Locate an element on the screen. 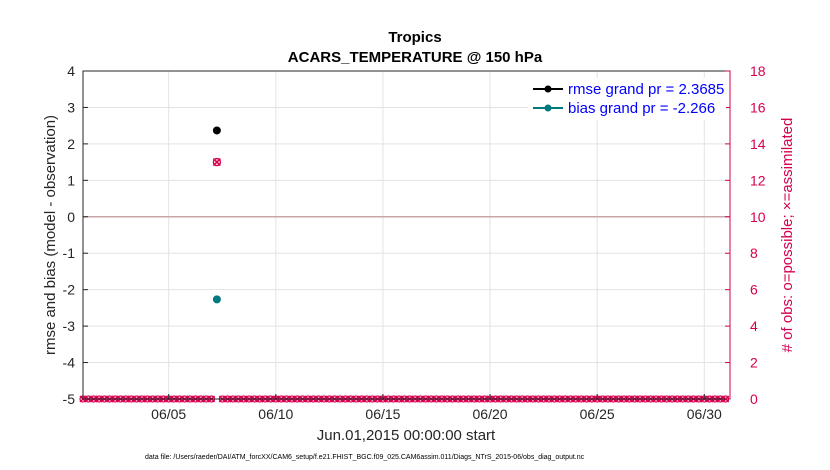  legend-rmse-label: rmse grand pr = 2.3685 is located at coordinates (646, 89).